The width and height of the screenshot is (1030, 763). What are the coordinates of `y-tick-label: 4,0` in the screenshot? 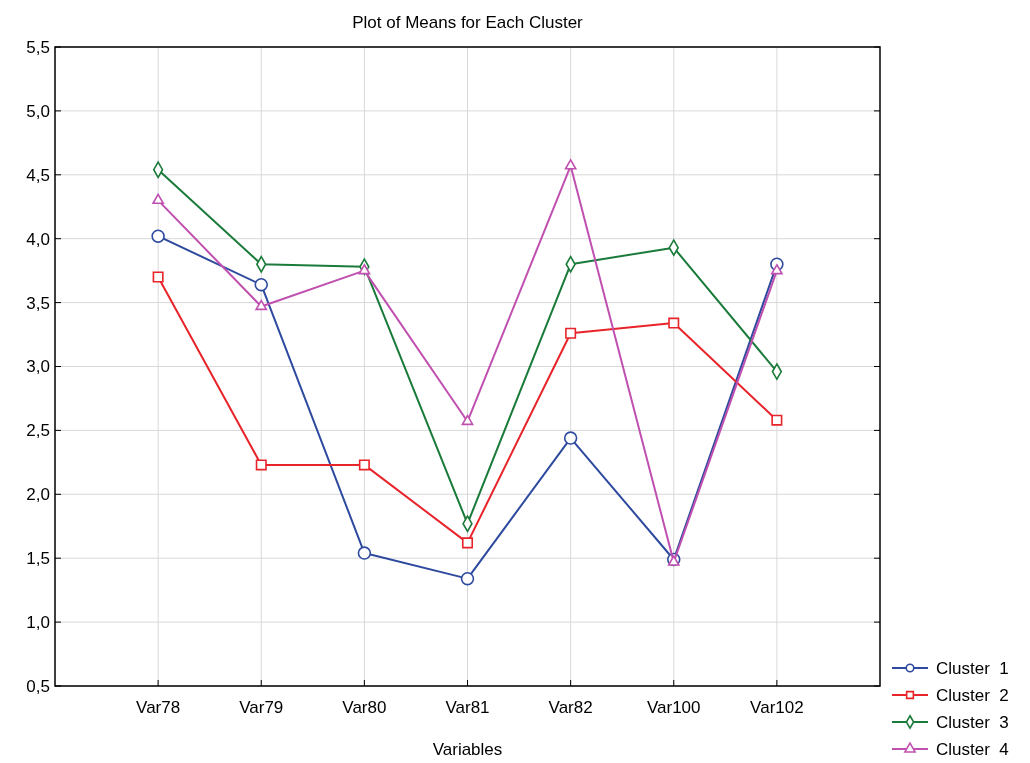 It's located at (38, 239).